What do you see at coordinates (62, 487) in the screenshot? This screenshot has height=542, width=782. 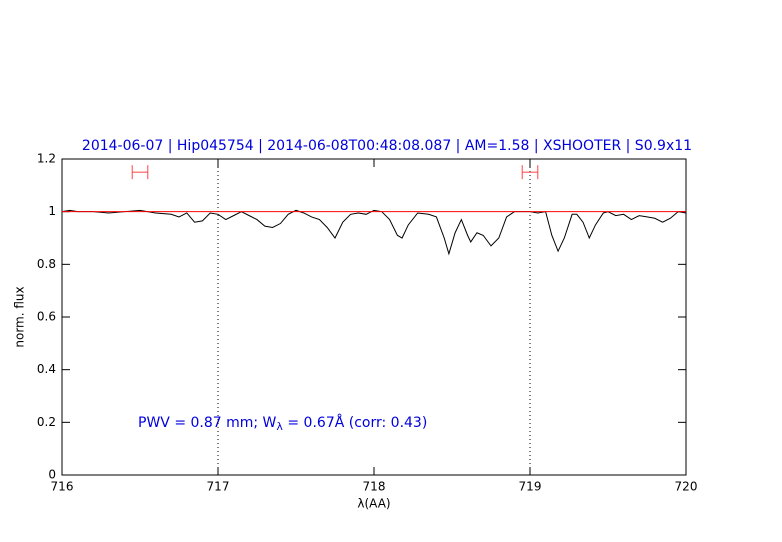 I see `x-tick-label: 716` at bounding box center [62, 487].